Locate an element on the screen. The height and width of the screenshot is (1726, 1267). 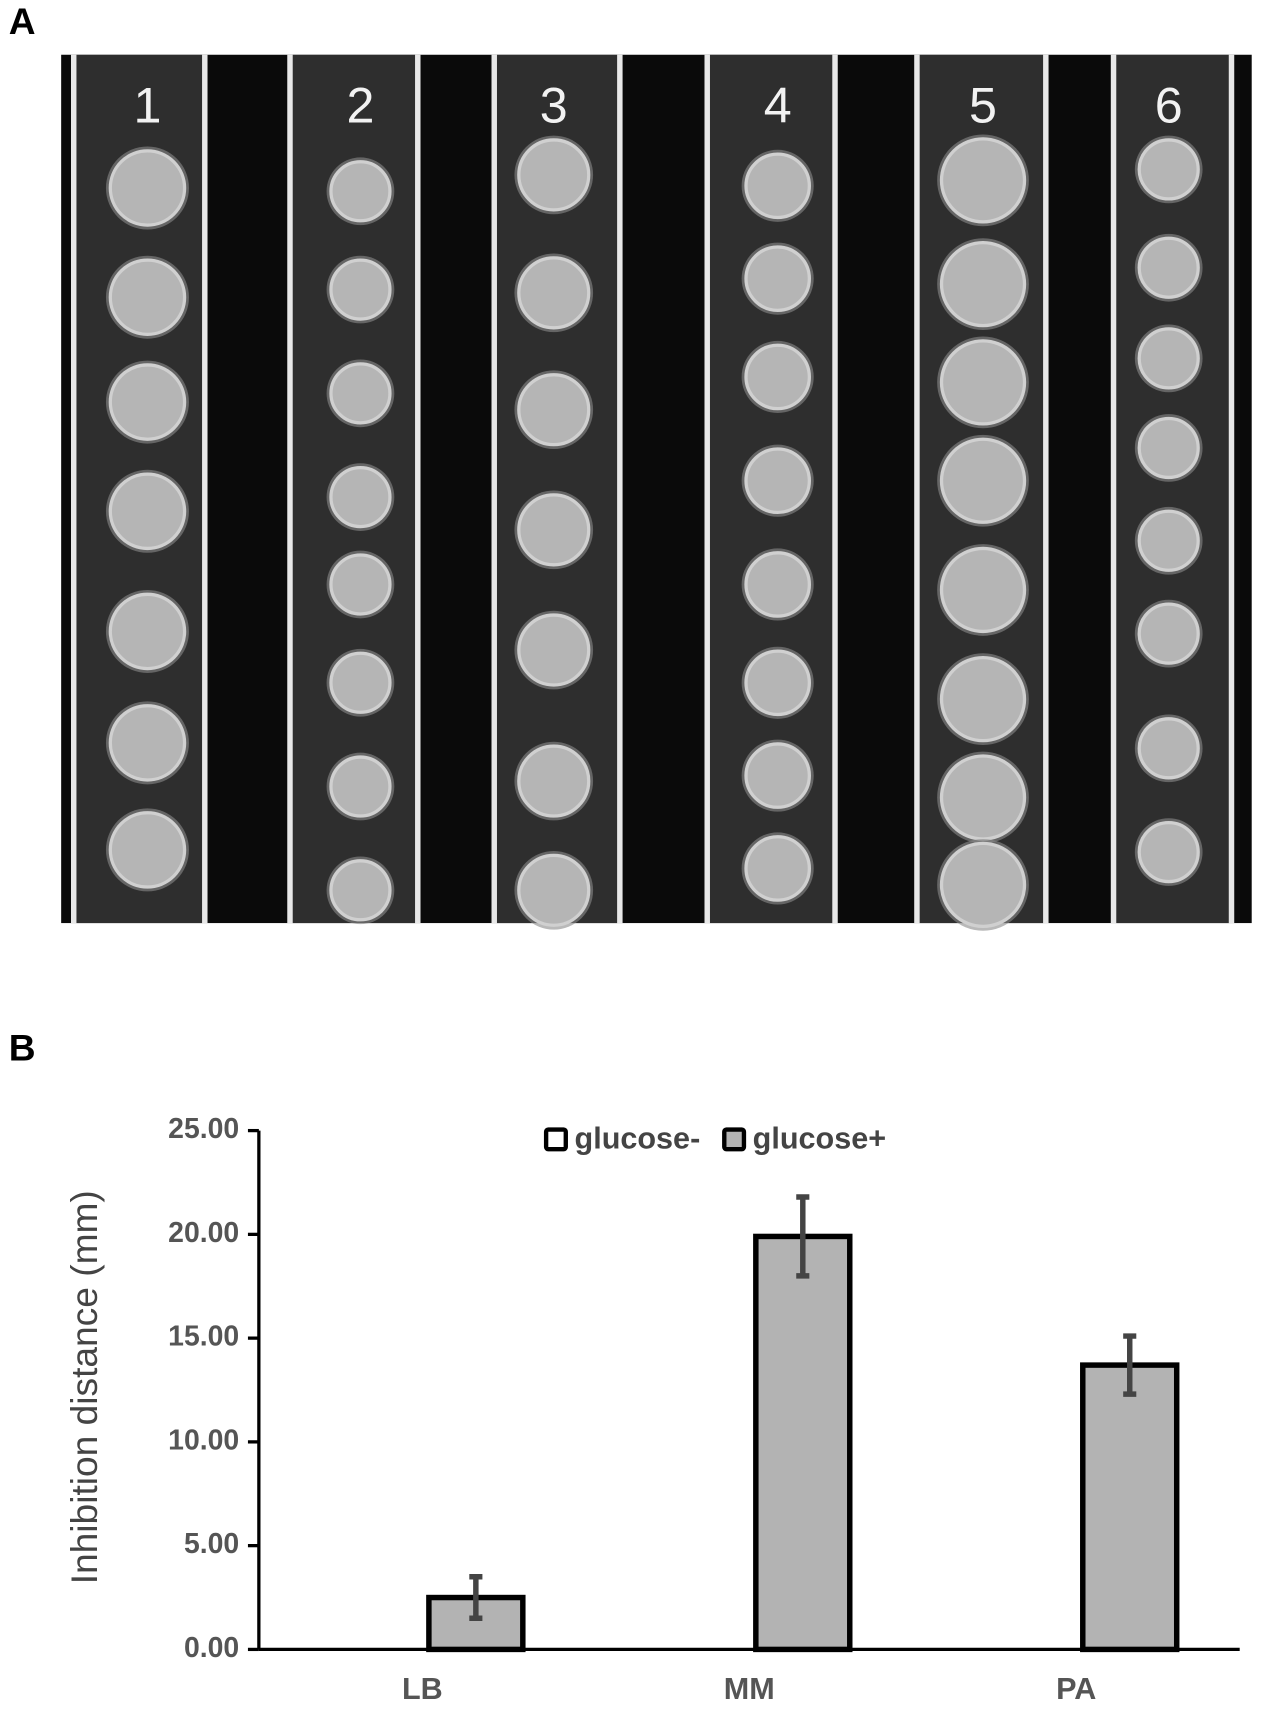
lane-label: 5 is located at coordinates (983, 106).